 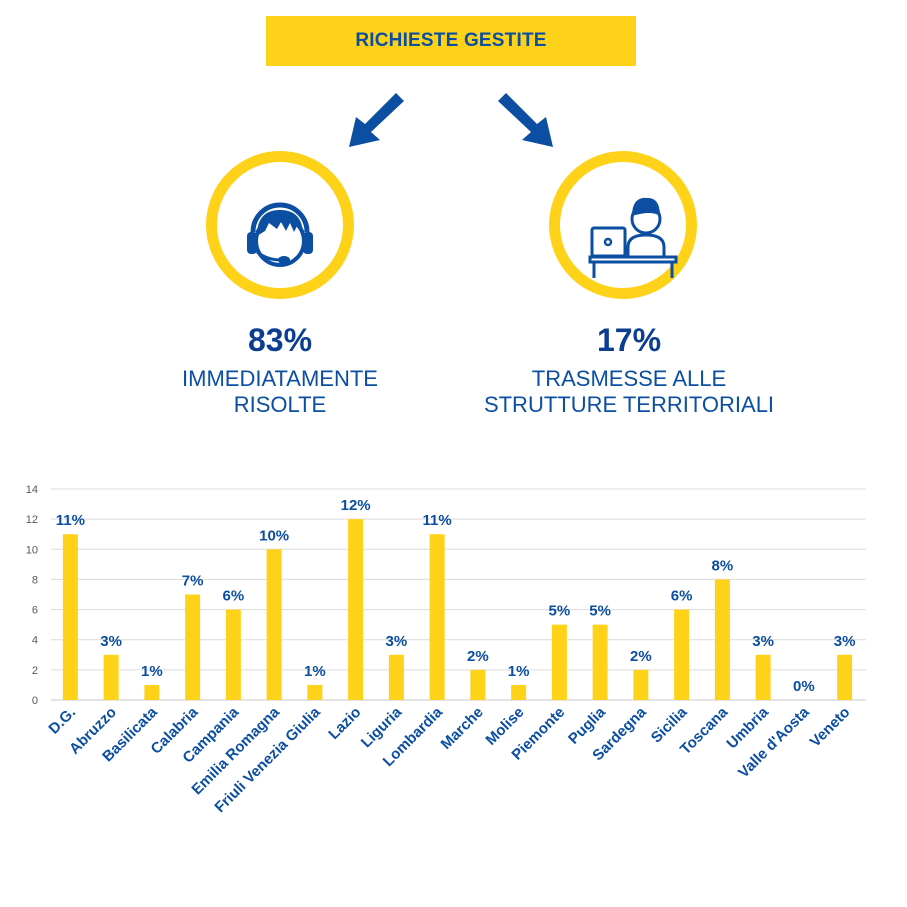 I want to click on title: RICHIESTE GESTITE, so click(x=451, y=40).